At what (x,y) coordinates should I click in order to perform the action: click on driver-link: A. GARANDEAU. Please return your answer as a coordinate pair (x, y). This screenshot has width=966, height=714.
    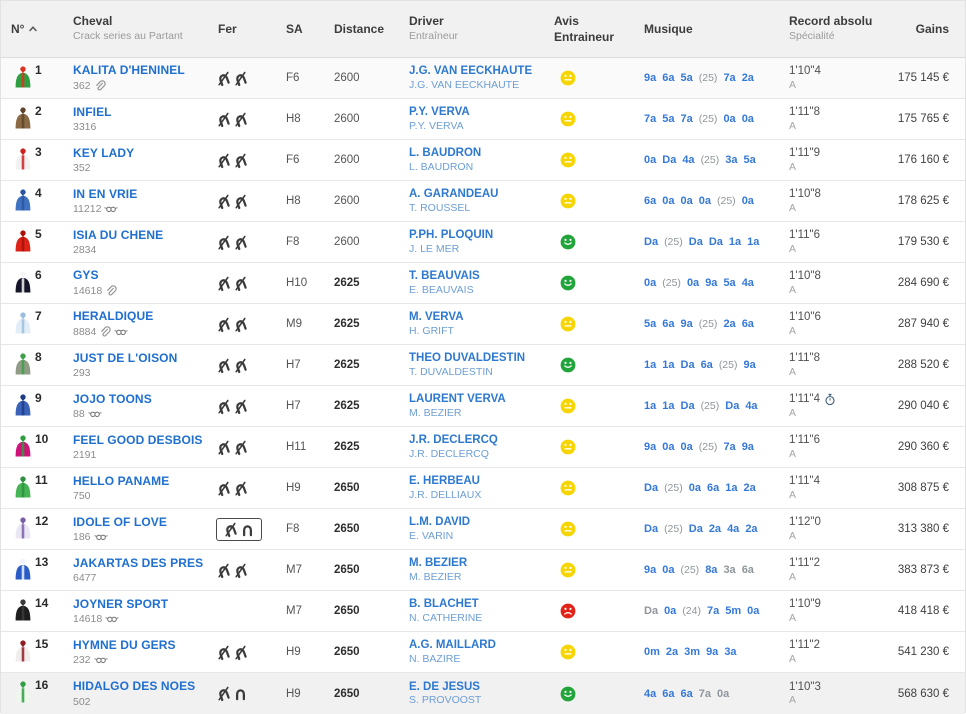
    Looking at the image, I should click on (454, 194).